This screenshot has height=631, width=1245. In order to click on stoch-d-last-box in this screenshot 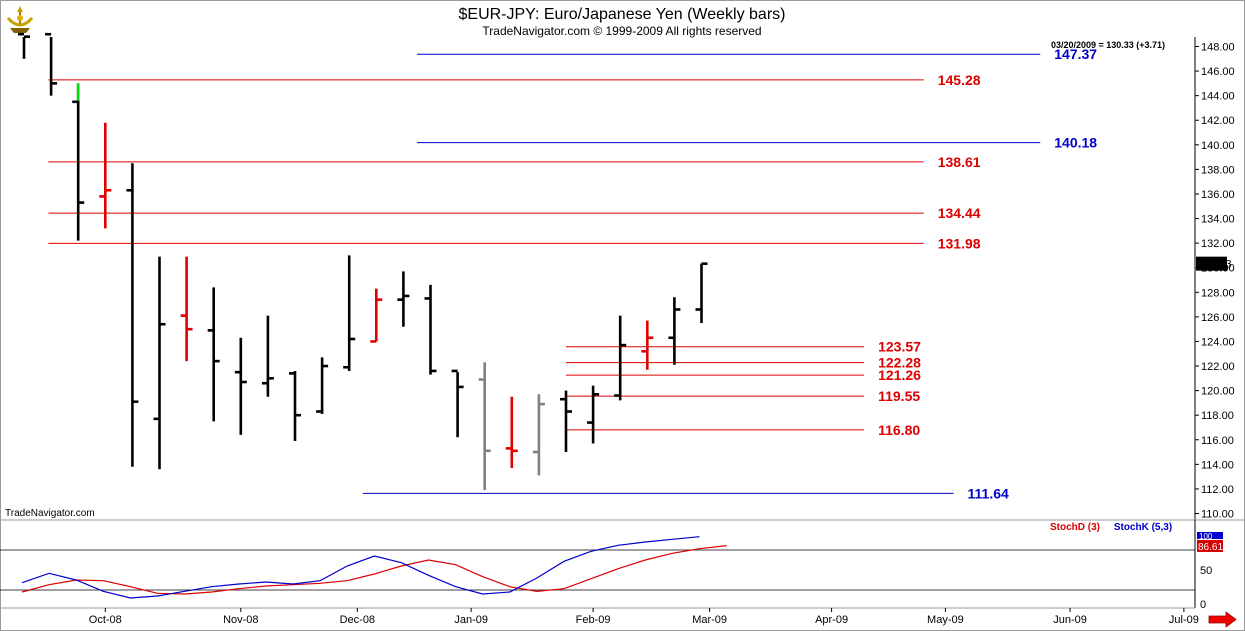, I will do `click(1210, 546)`.